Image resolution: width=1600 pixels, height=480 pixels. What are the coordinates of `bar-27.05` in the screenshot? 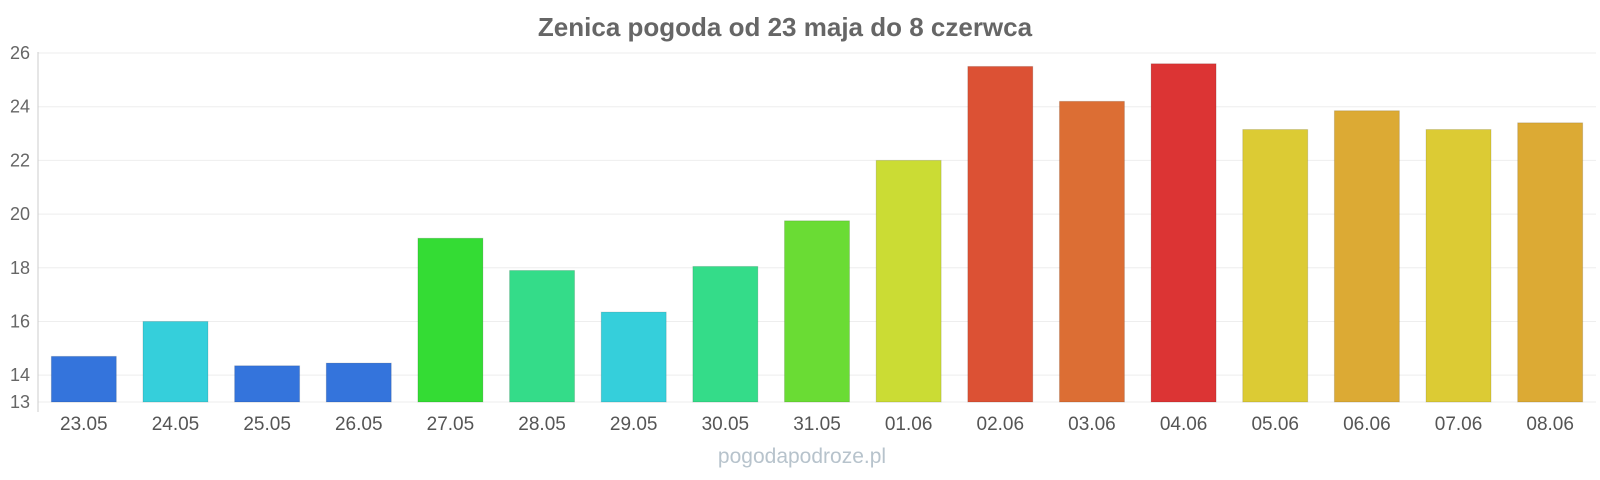 It's located at (450, 320).